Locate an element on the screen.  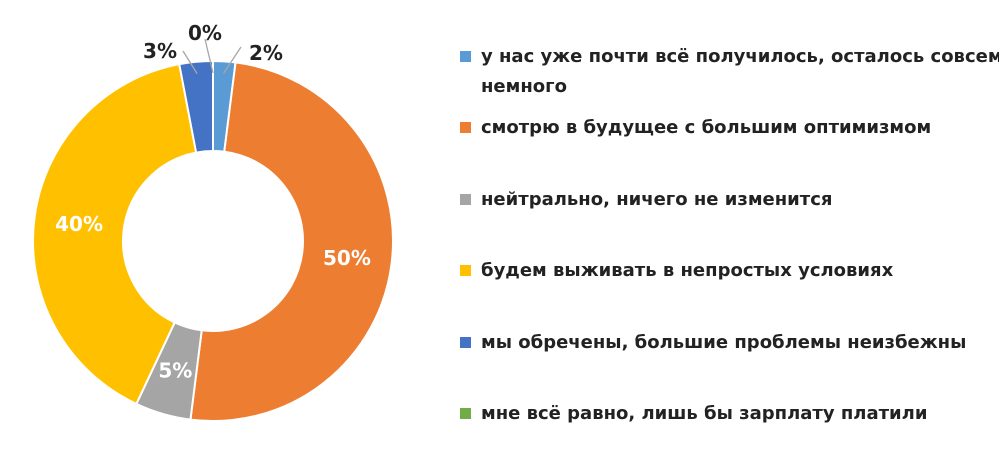
legend-label: мне всё равно, лишь бы зарплату платили is located at coordinates (704, 413).